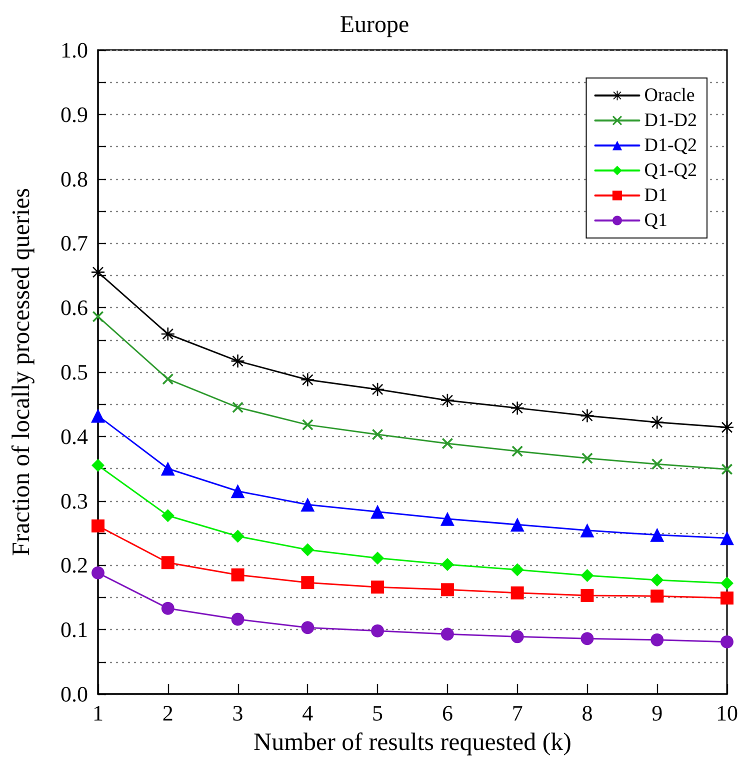 The width and height of the screenshot is (749, 760). What do you see at coordinates (74, 307) in the screenshot?
I see `y-tick-label: 0.6` at bounding box center [74, 307].